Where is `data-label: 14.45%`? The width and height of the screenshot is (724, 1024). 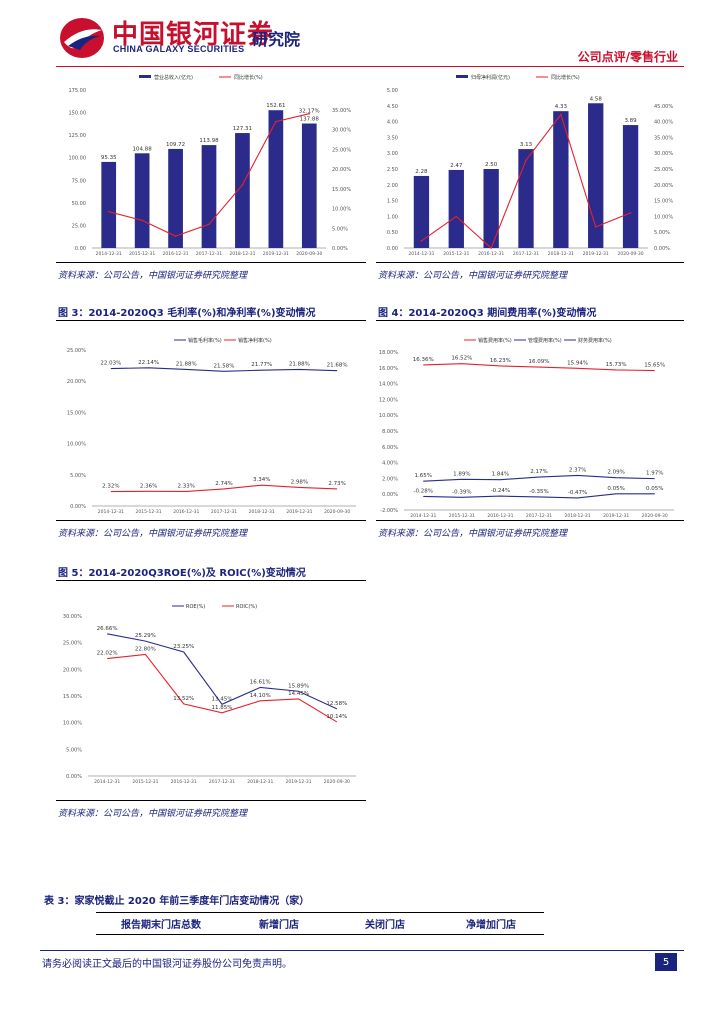 data-label: 14.45% is located at coordinates (298, 694).